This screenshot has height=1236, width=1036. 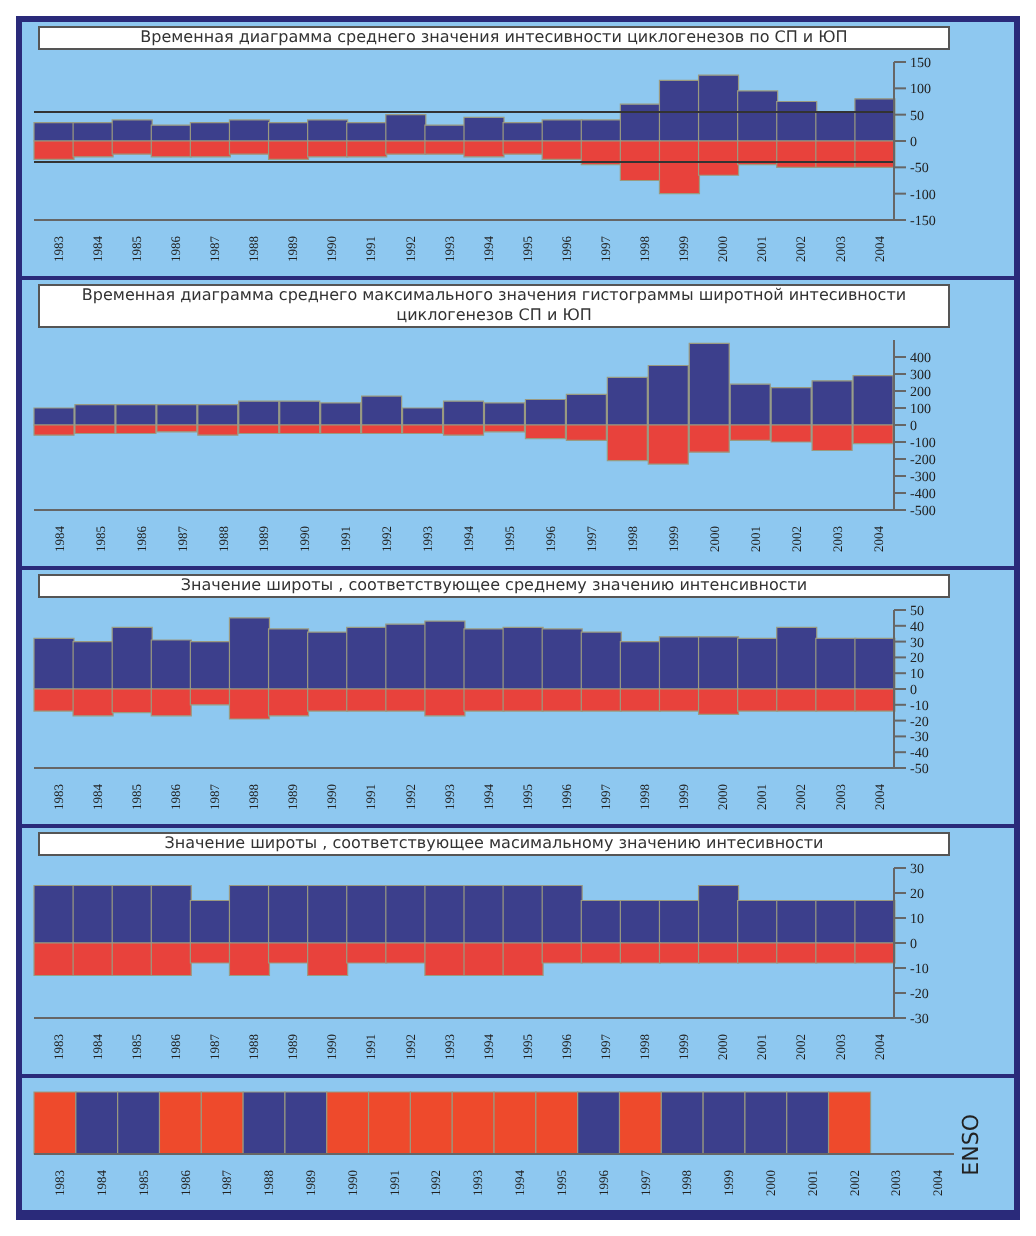 What do you see at coordinates (494, 844) in the screenshot?
I see `chart-title: Значение широты , соответствующее масимальному значению интесивности` at bounding box center [494, 844].